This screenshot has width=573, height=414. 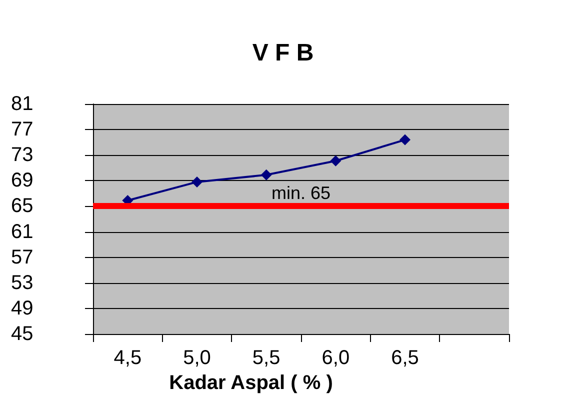 What do you see at coordinates (251, 383) in the screenshot?
I see `x-axis-title: Kadar Aspal ( % )` at bounding box center [251, 383].